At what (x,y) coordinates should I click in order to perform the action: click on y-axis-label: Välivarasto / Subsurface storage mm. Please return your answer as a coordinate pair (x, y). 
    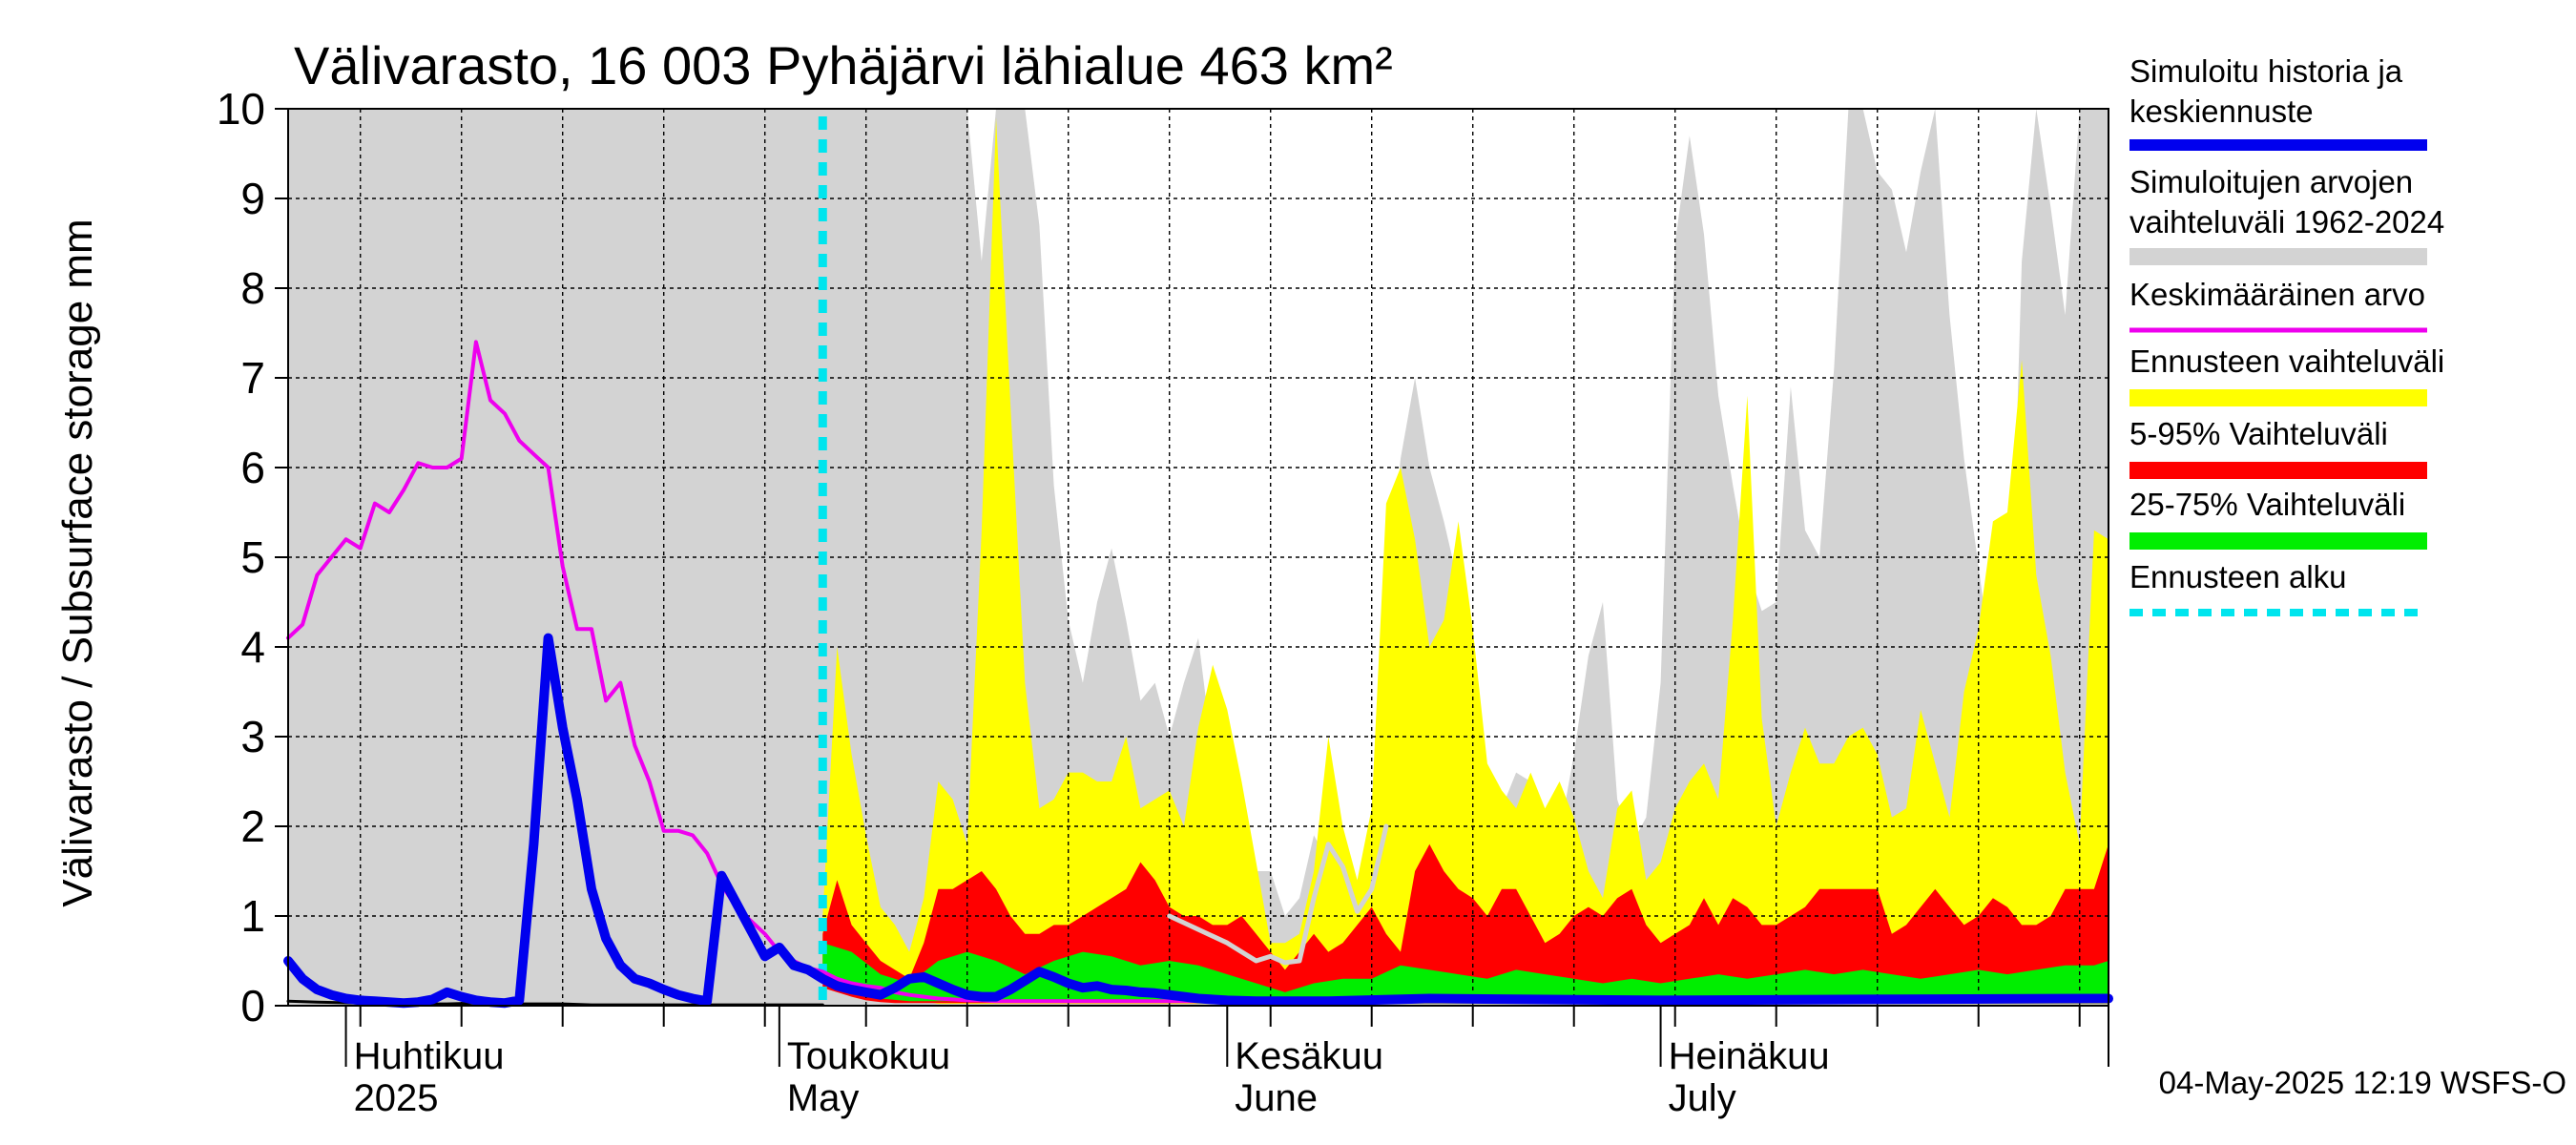
    Looking at the image, I should click on (77, 562).